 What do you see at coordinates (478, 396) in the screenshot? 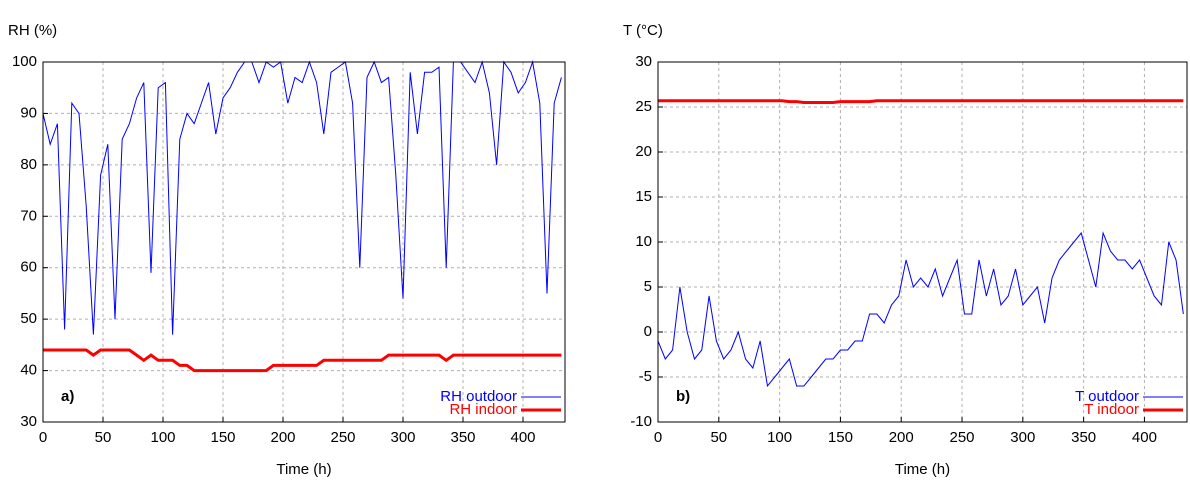
I see `legend-label: RH outdoor` at bounding box center [478, 396].